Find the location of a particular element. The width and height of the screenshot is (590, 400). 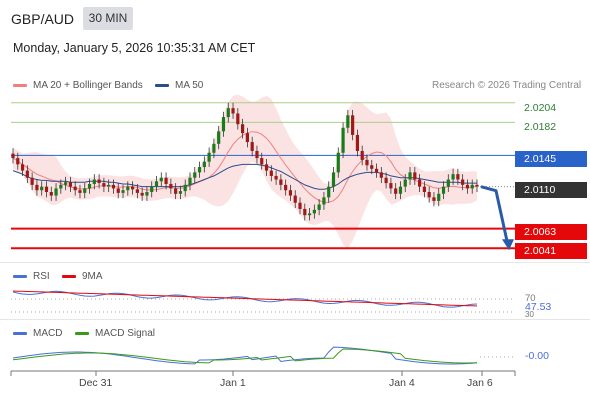

macd-value: -0.00 is located at coordinates (537, 356).